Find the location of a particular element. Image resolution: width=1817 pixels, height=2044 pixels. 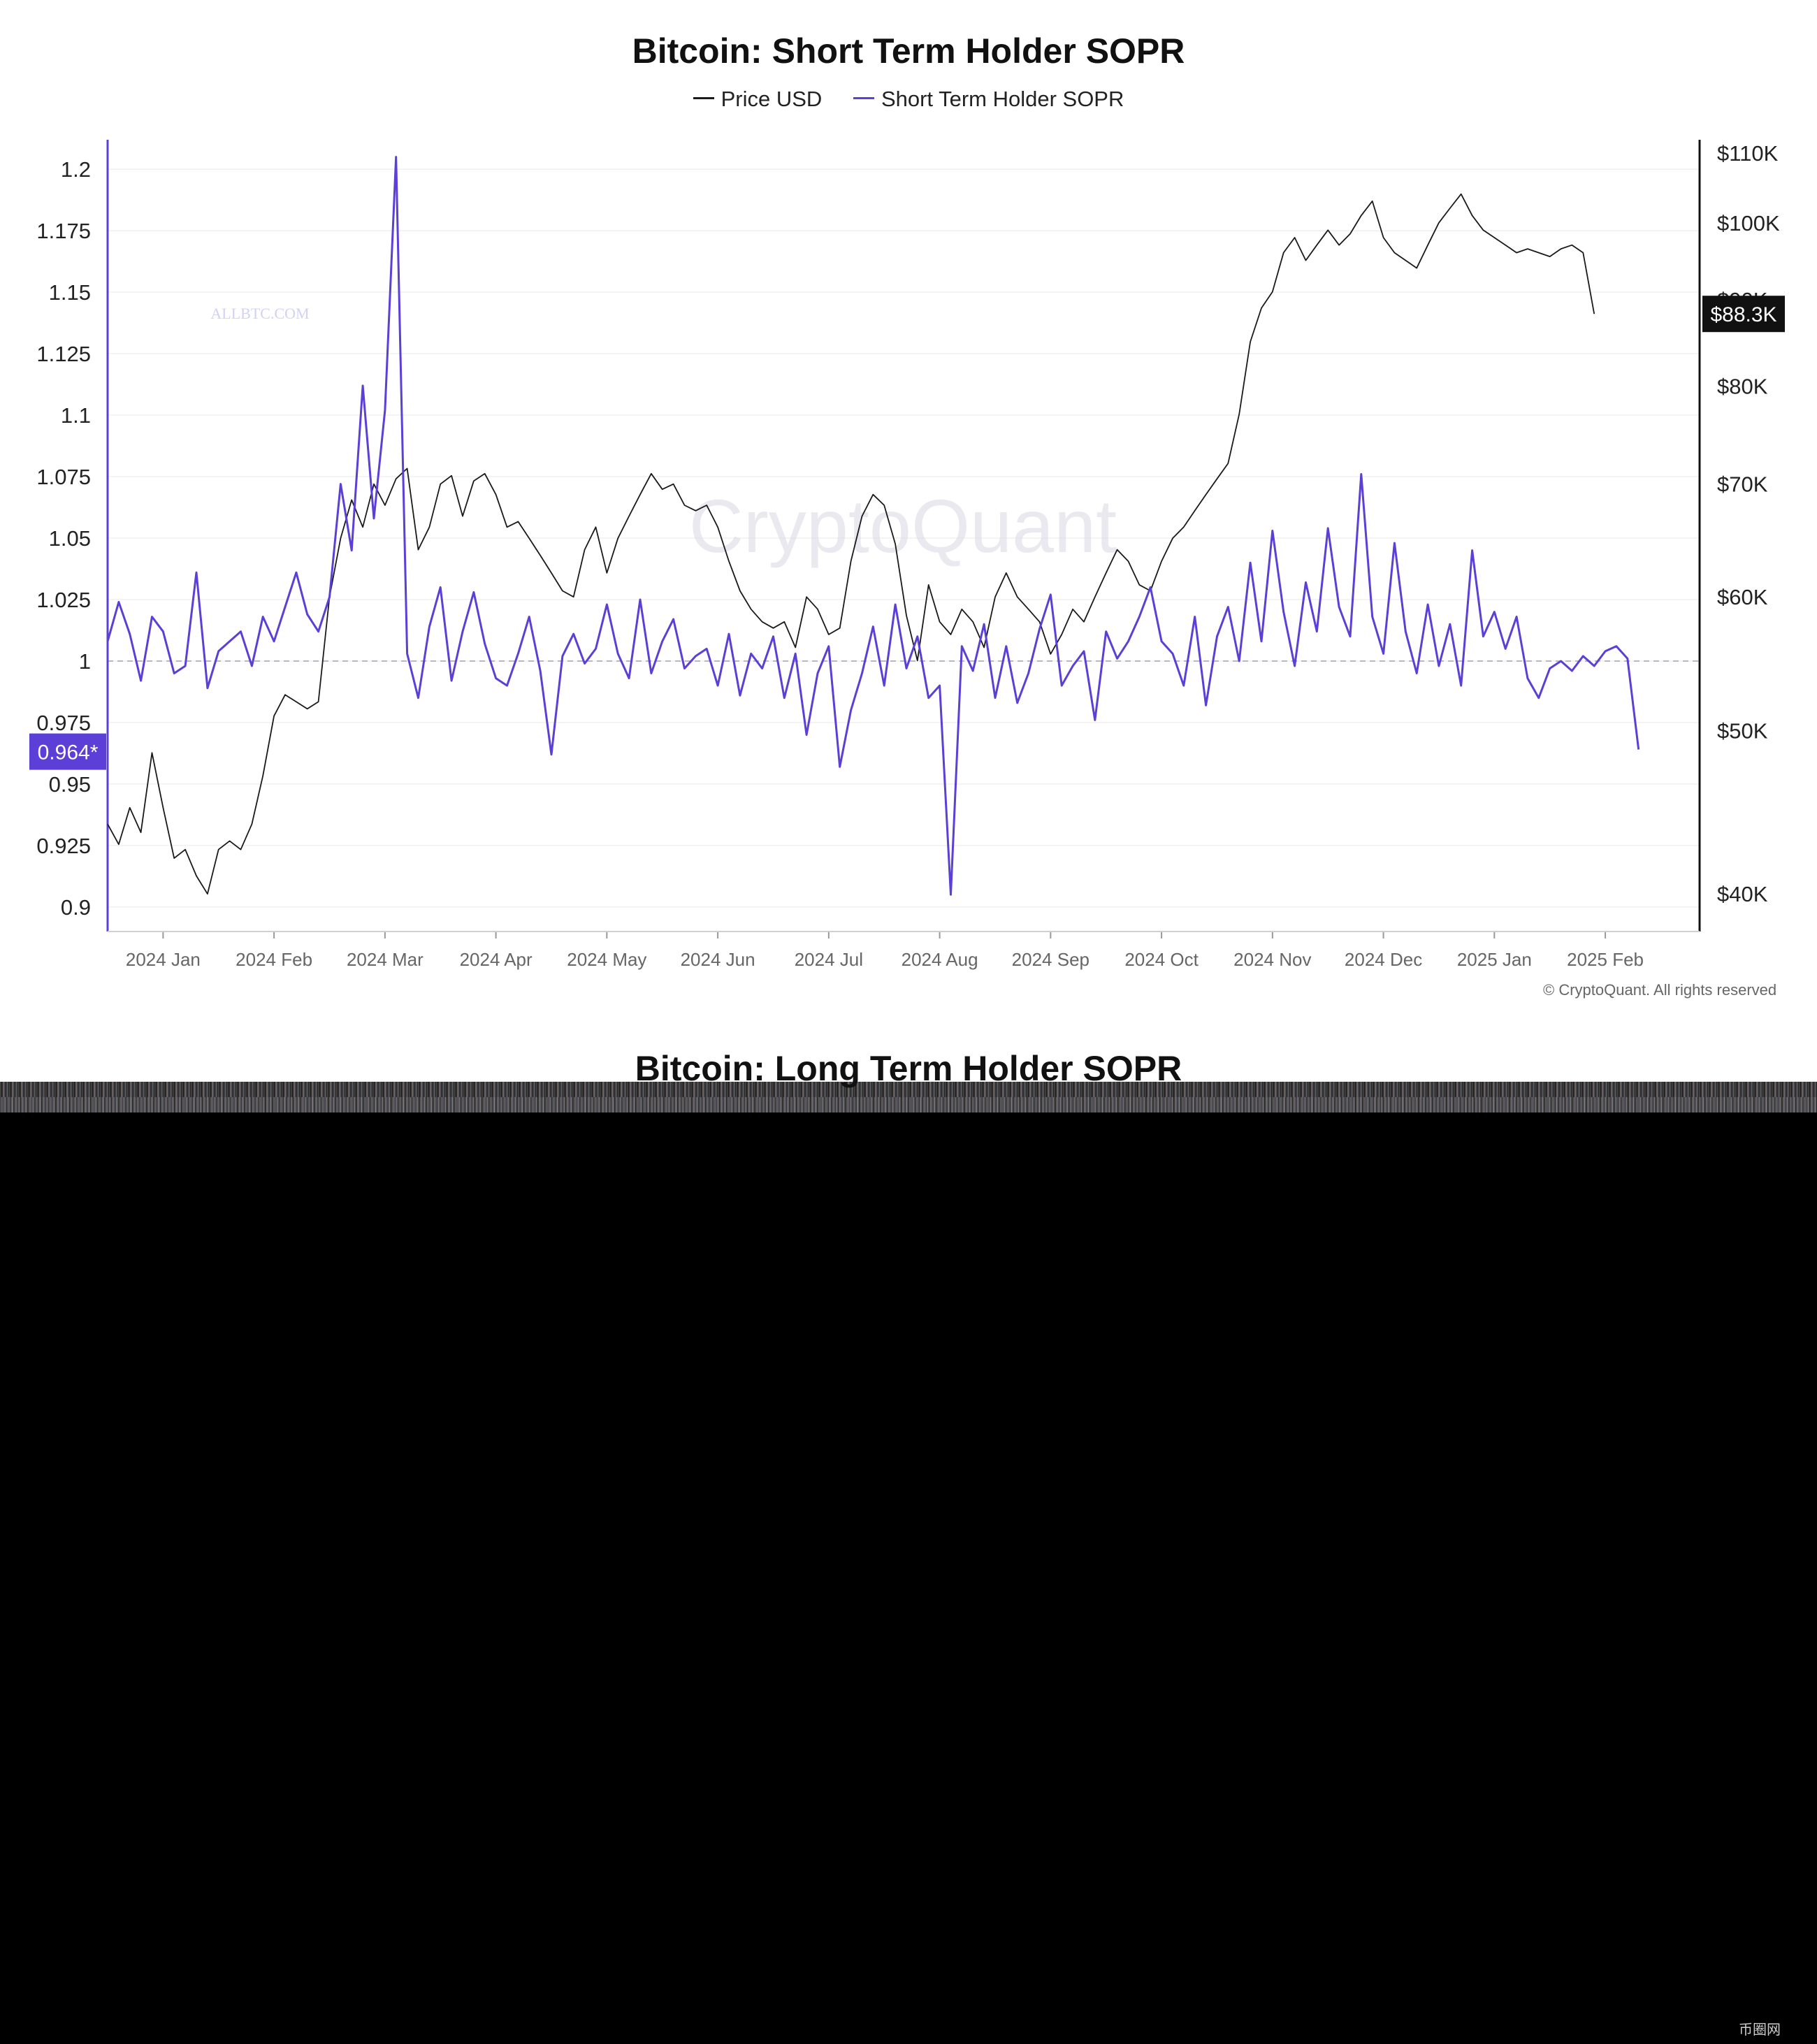

x-tick-label: 2024 Mar is located at coordinates (386, 959).